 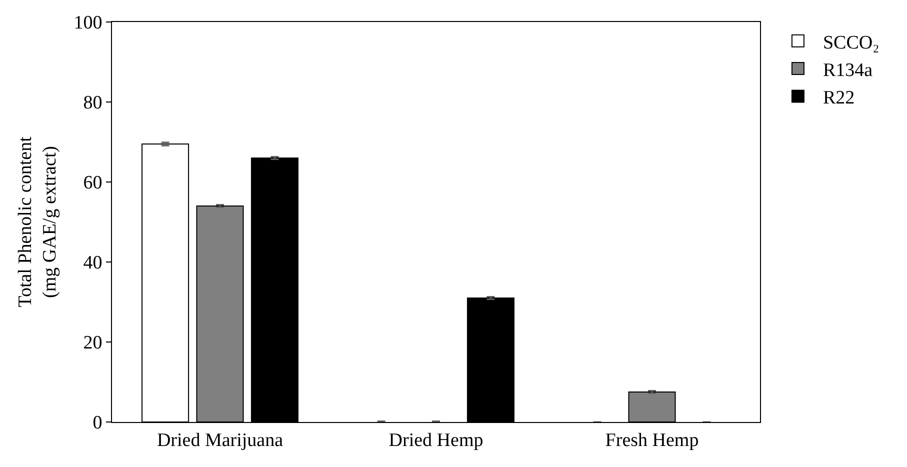 I want to click on y-tick-label: 60, so click(x=92, y=183).